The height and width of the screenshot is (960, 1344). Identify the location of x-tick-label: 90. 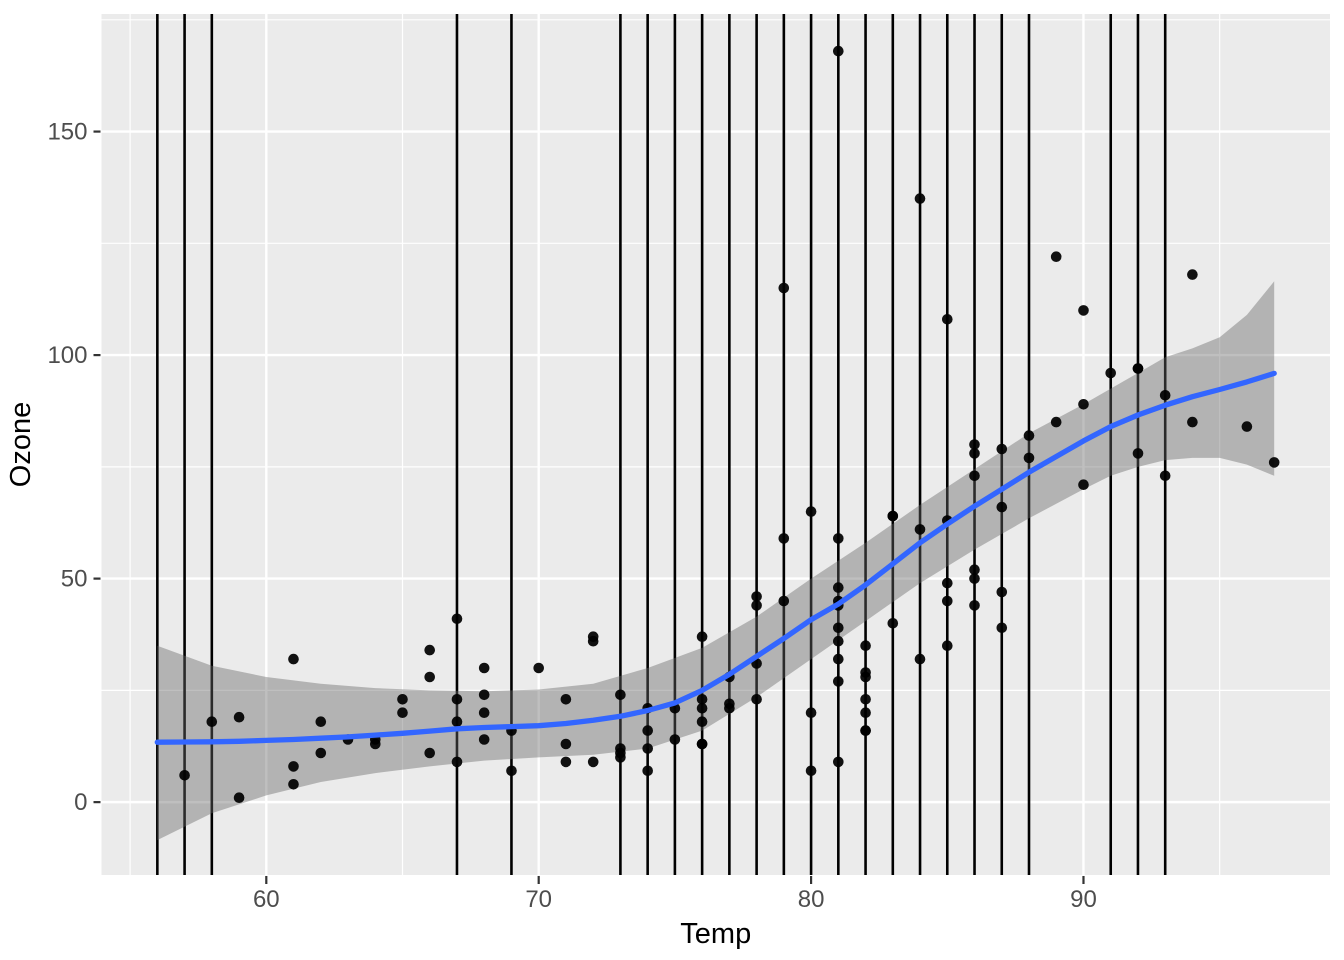
(1083, 899).